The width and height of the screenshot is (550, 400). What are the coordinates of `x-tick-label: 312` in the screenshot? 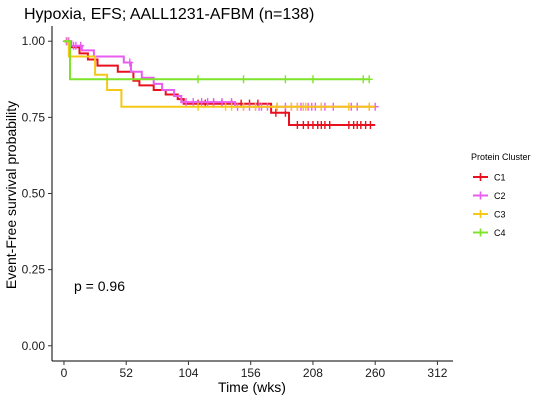 It's located at (437, 373).